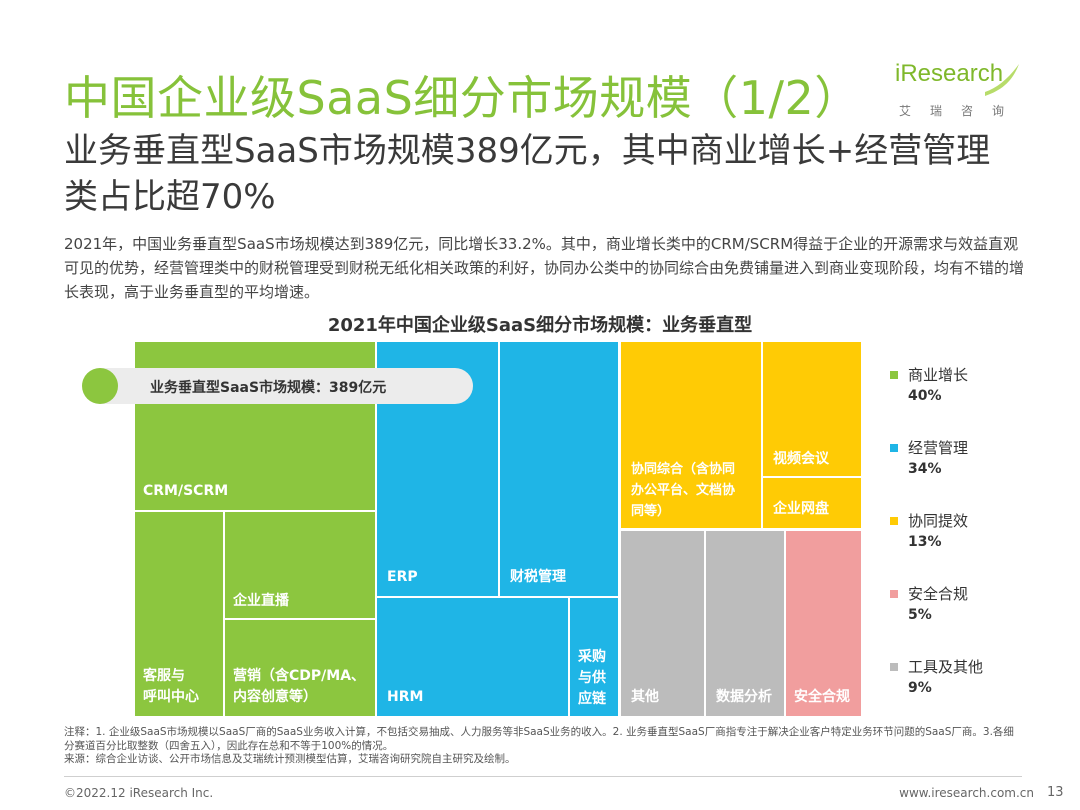  I want to click on tile-data-analysis: 数据分析, so click(745, 623).